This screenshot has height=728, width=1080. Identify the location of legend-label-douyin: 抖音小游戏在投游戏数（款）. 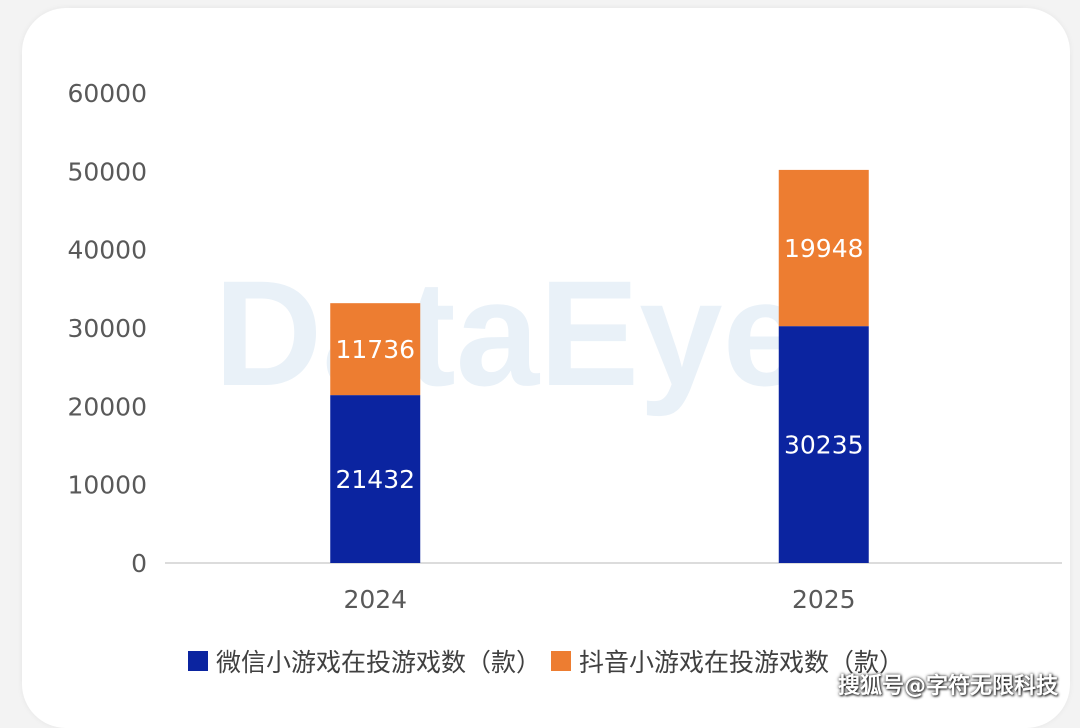
(742, 662).